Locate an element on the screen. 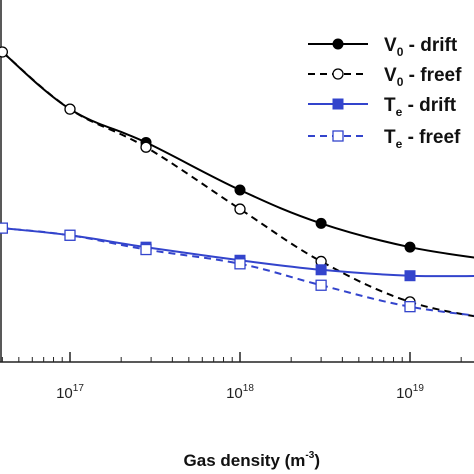 The height and width of the screenshot is (474, 474). chart-legend: V0 - drift V0 - freef Te - drift Te - freef is located at coordinates (385, 93).